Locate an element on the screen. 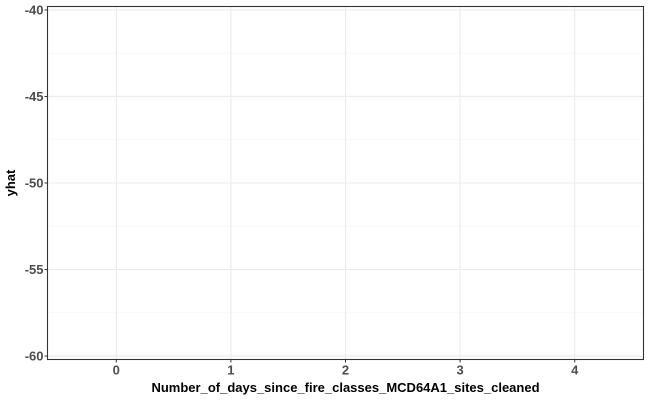 This screenshot has height=400, width=650. y-axis: -60 -55 -50 -45 -40 is located at coordinates (36, 183).